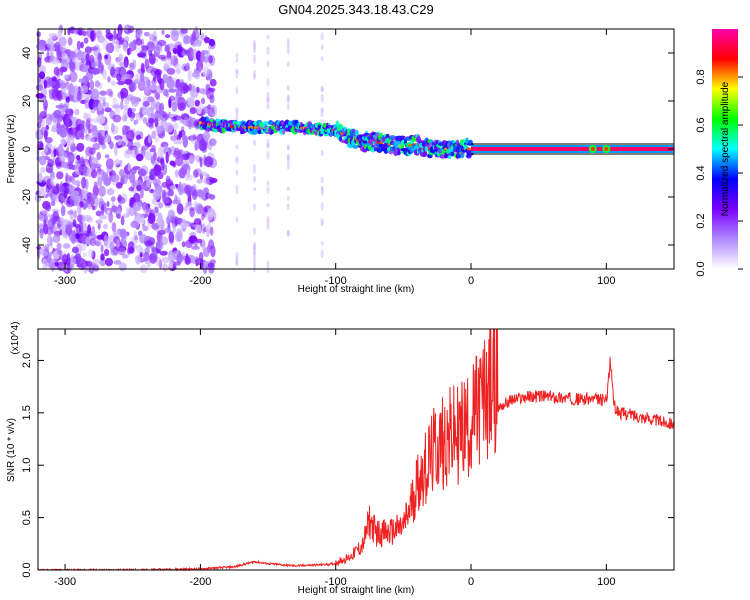 Image resolution: width=750 pixels, height=600 pixels. I want to click on x-tick-label: -100, so click(336, 281).